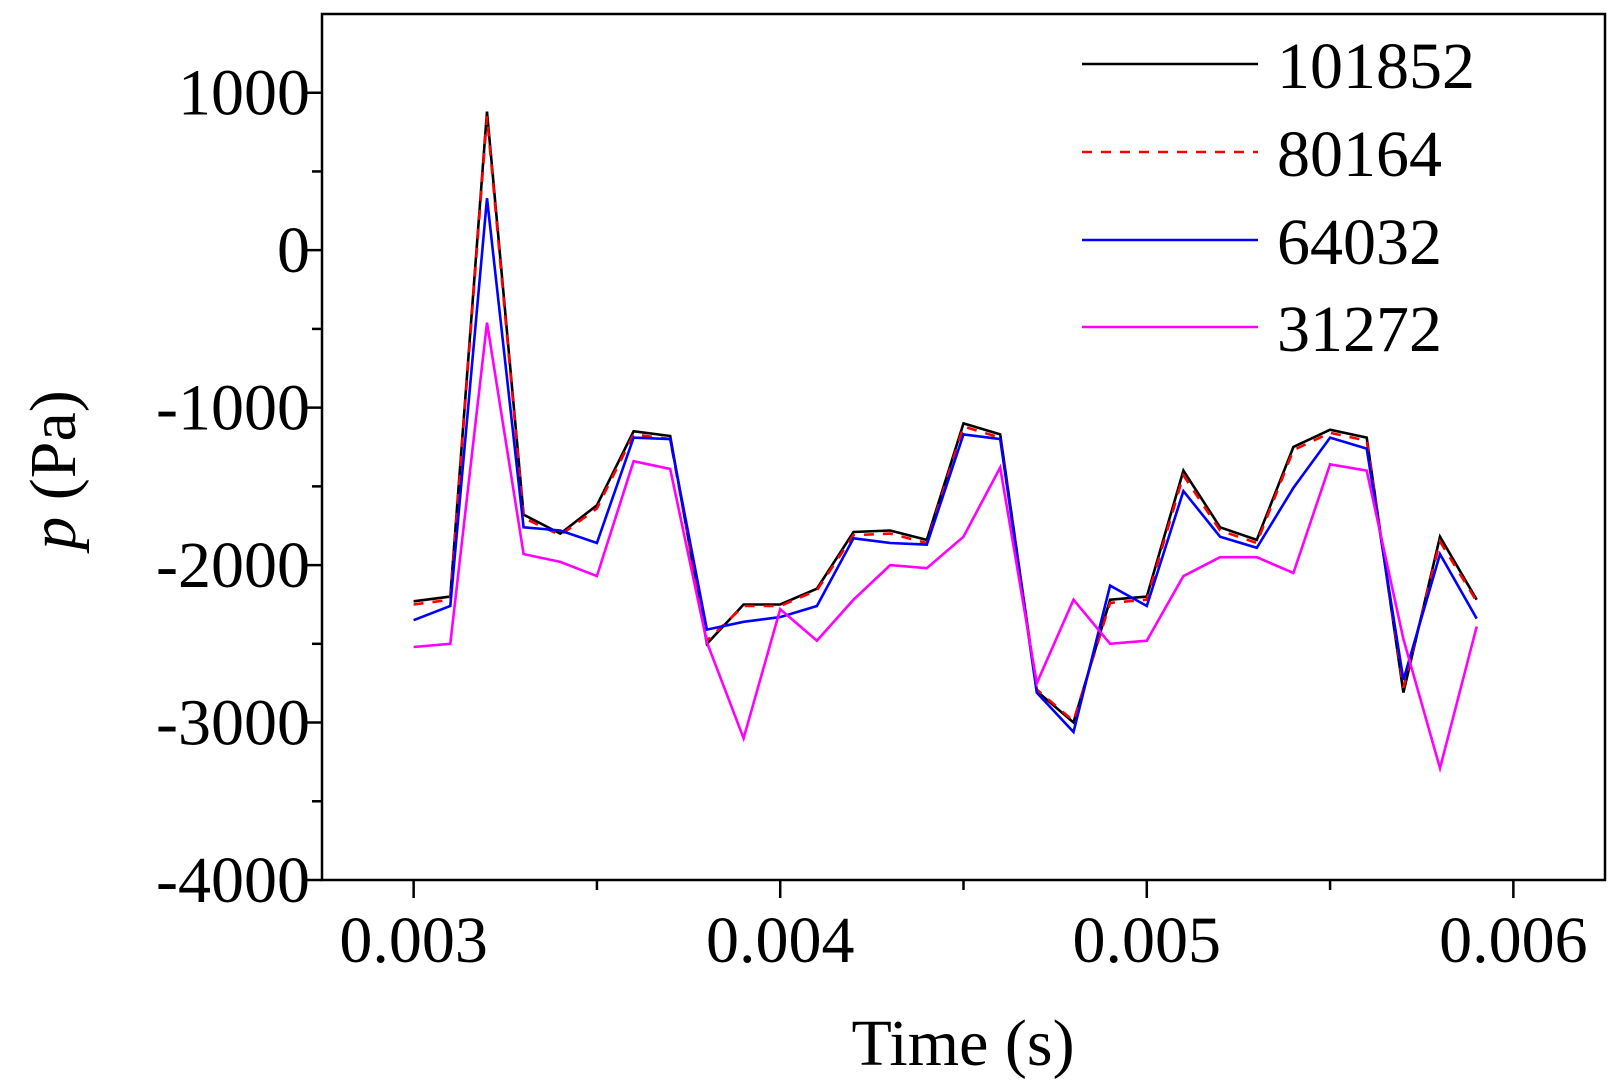  What do you see at coordinates (1278, 198) in the screenshot?
I see `legend: 101852 80164 64032 31272` at bounding box center [1278, 198].